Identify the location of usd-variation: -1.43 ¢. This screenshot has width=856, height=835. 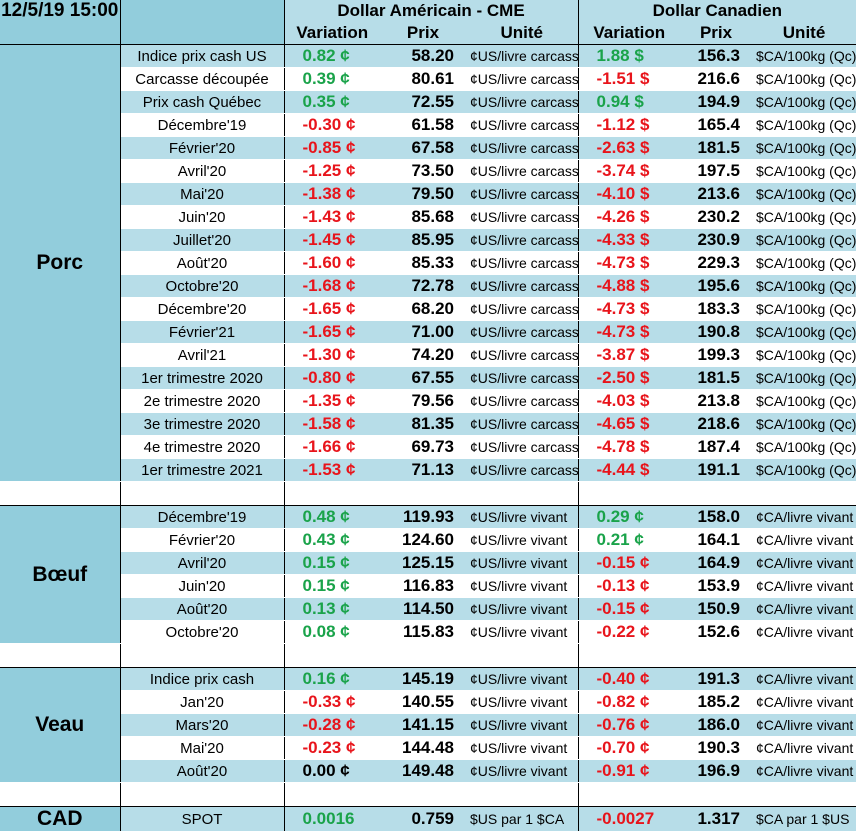
(332, 217).